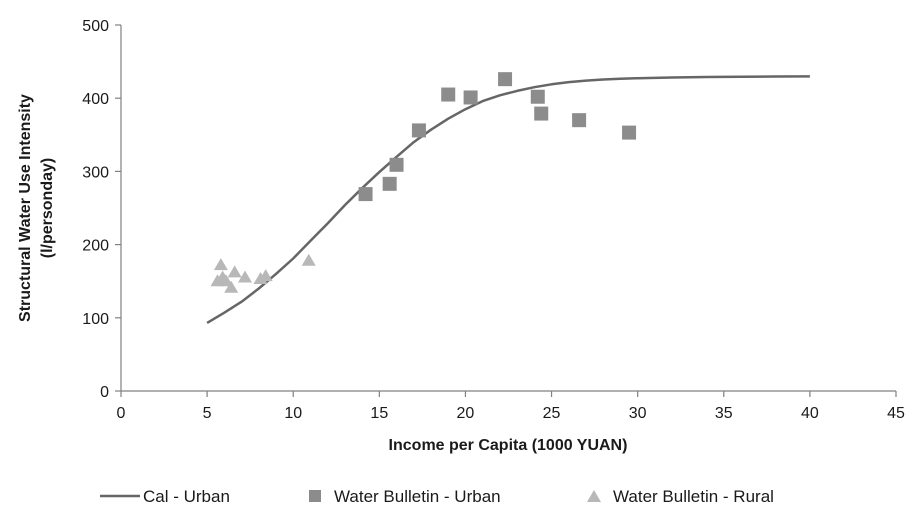 The image size is (914, 508). What do you see at coordinates (508, 445) in the screenshot?
I see `x-axis-title: Income per Capita (1000 YUAN)` at bounding box center [508, 445].